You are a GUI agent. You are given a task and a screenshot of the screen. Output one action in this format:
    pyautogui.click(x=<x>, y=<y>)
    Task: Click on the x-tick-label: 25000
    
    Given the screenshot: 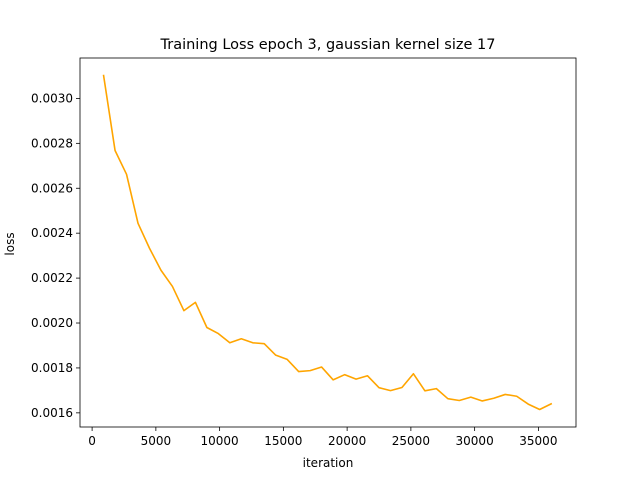 What is the action you would take?
    pyautogui.click(x=411, y=441)
    